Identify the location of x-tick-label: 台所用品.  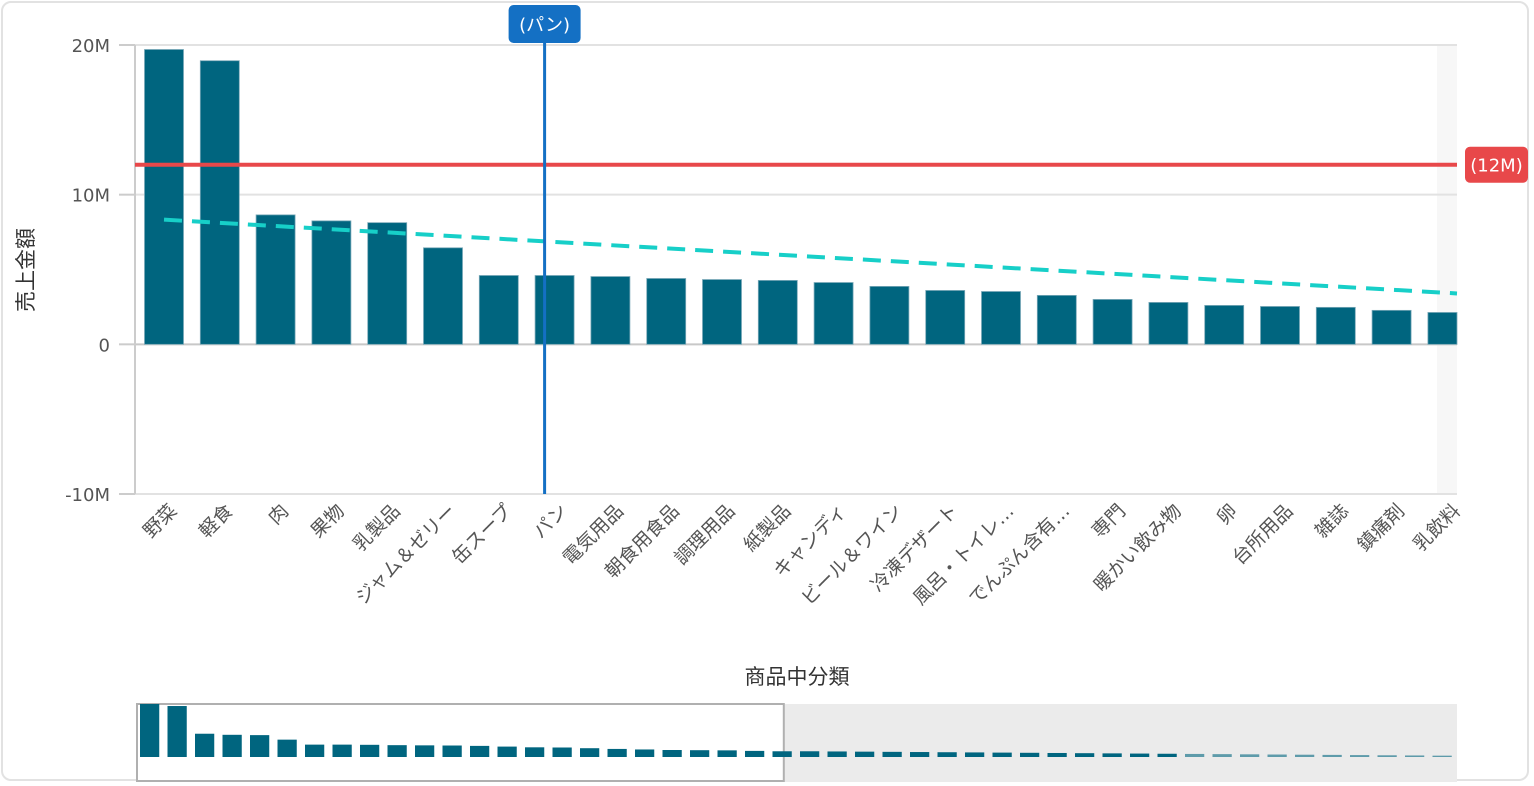
(1262, 534).